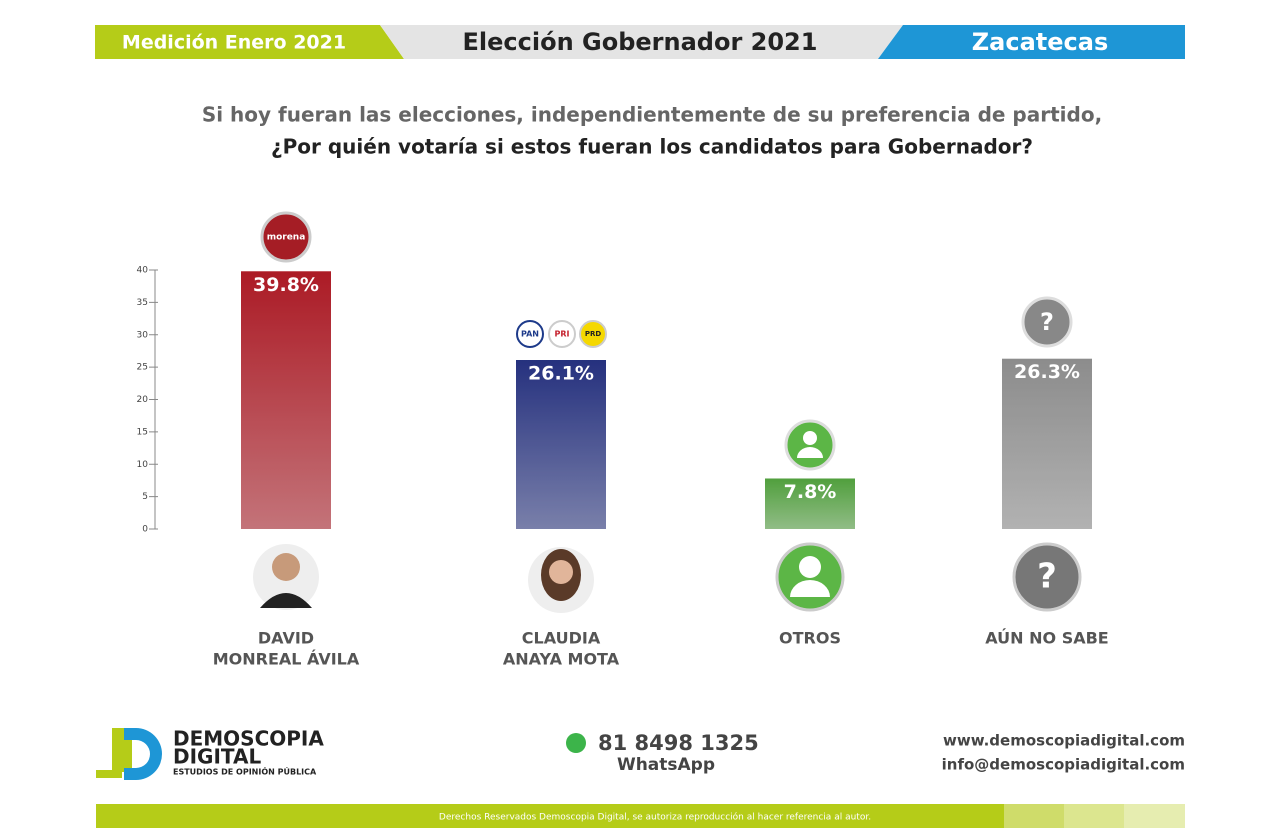 The height and width of the screenshot is (828, 1280). Describe the element at coordinates (142, 303) in the screenshot. I see `y-tick-label: 35` at that location.